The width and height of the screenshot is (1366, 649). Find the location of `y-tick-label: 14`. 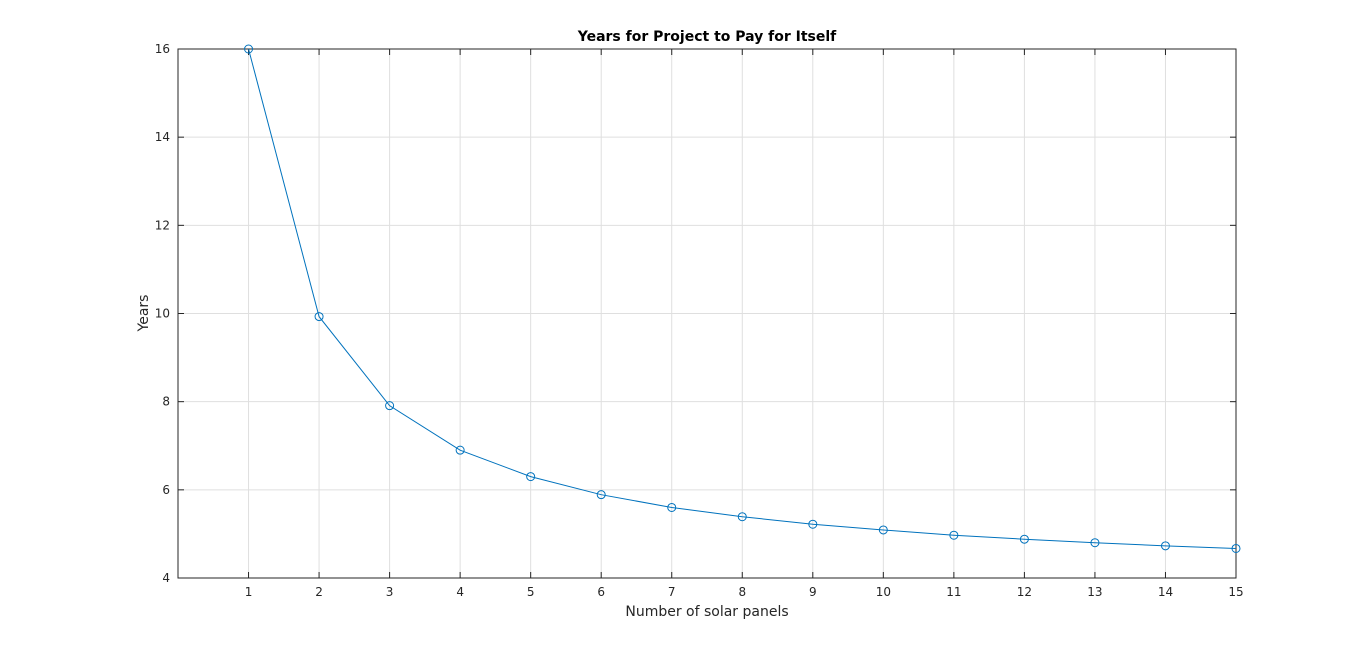

y-tick-label: 14 is located at coordinates (162, 137).